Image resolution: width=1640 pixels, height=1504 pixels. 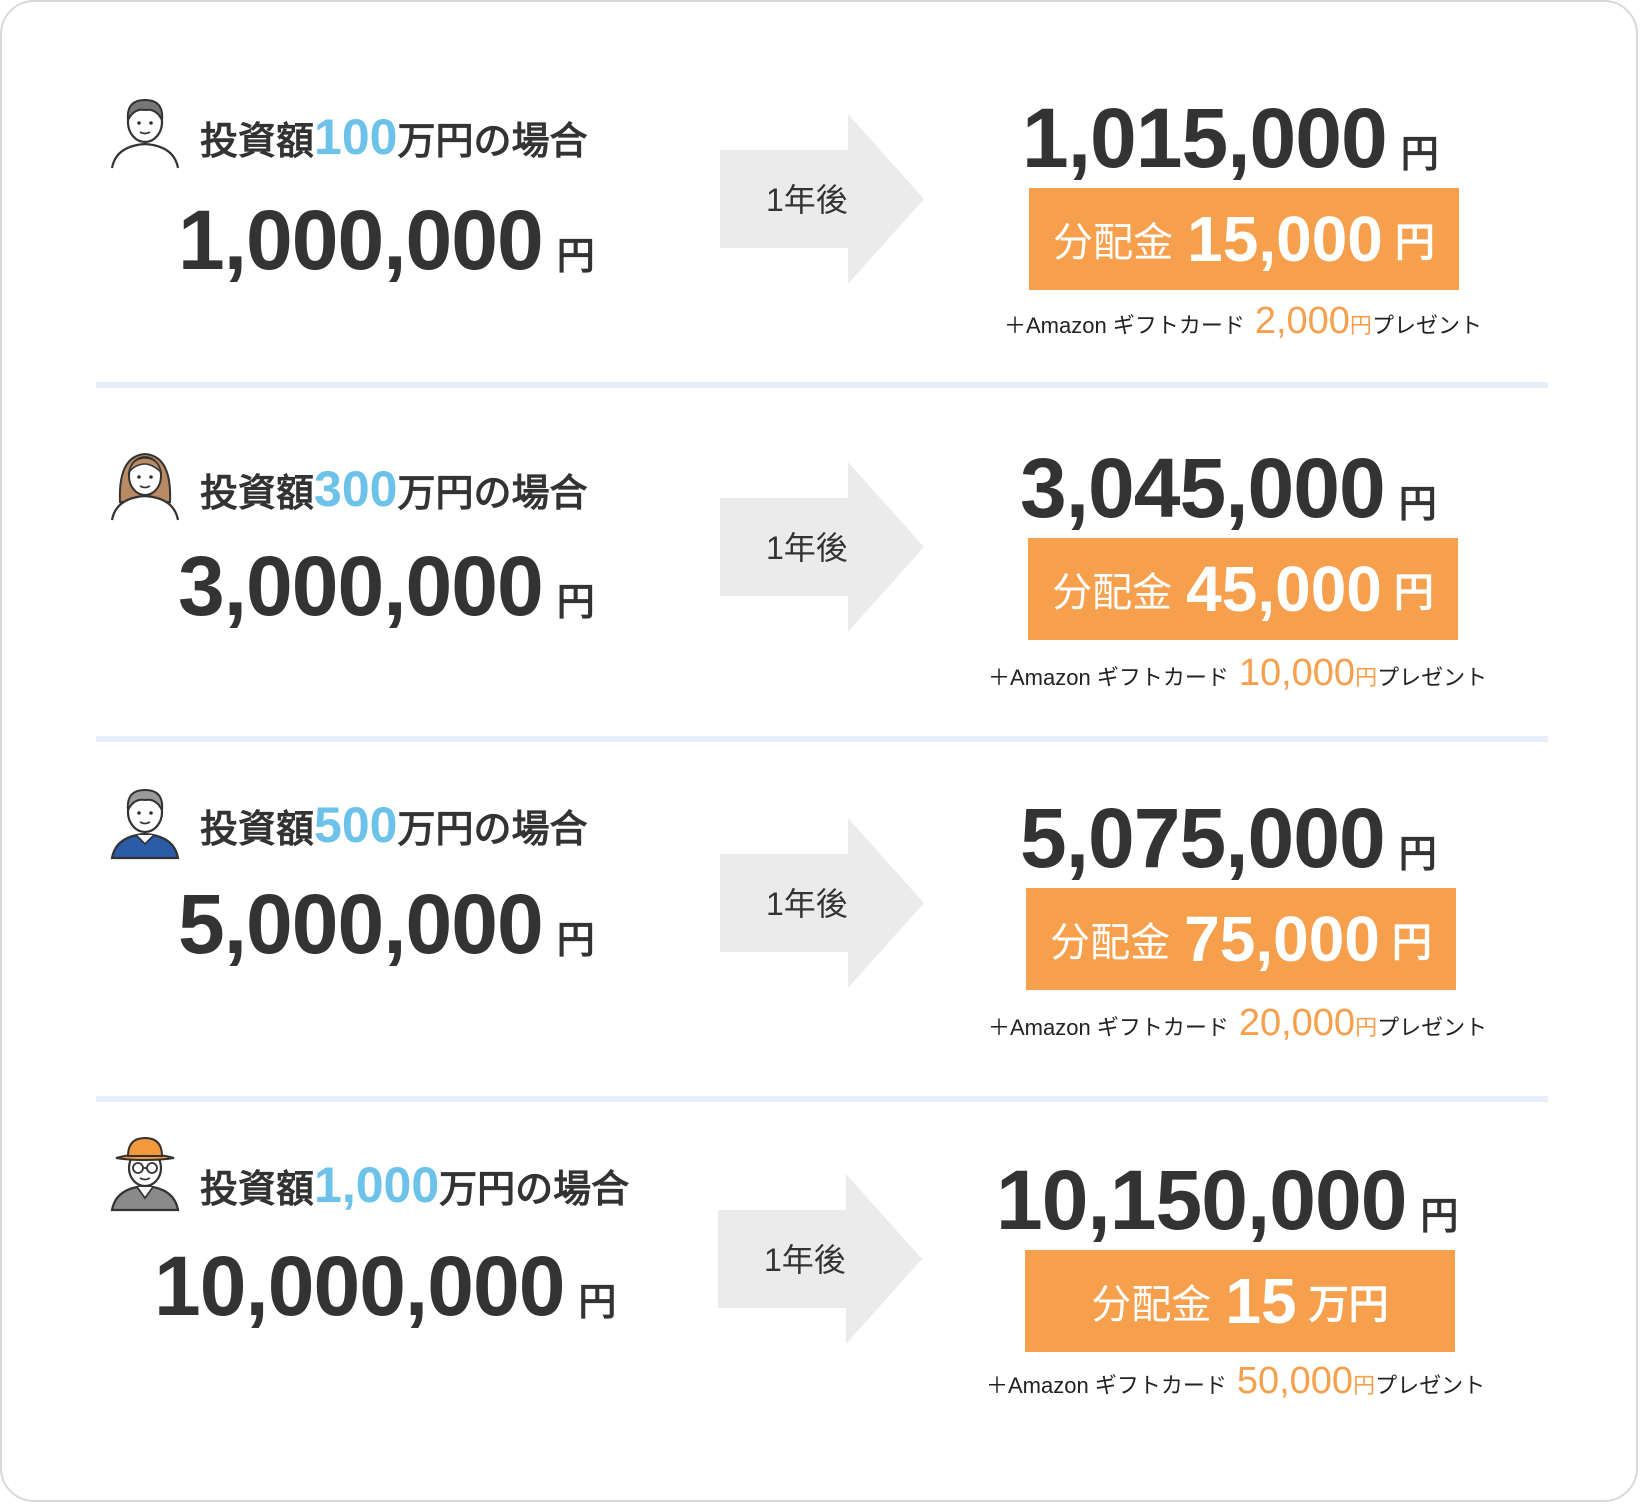 I want to click on distribution-number: 15, so click(x=1261, y=1301).